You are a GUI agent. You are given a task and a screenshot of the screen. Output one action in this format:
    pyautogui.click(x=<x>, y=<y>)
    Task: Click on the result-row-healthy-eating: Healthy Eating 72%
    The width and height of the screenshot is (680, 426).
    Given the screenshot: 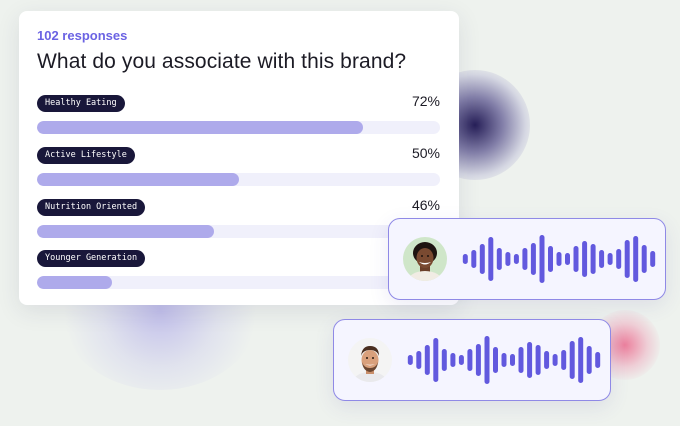 What is the action you would take?
    pyautogui.click(x=238, y=115)
    